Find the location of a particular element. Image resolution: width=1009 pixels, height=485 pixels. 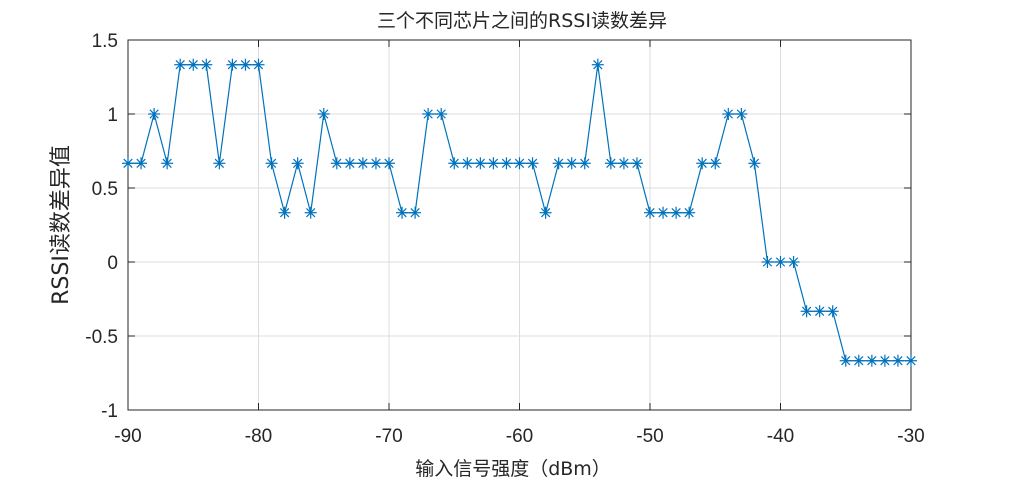

y-tick-label: 1.5 is located at coordinates (105, 41).